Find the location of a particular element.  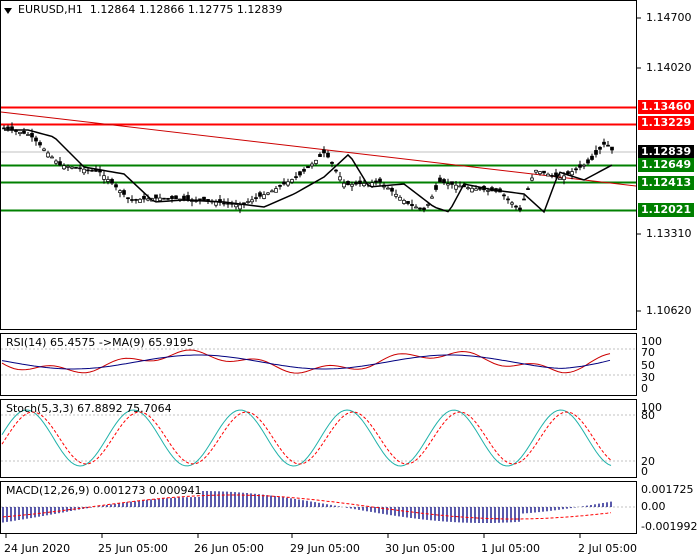

symbol-label: EURUSD,H1 is located at coordinates (50, 9).